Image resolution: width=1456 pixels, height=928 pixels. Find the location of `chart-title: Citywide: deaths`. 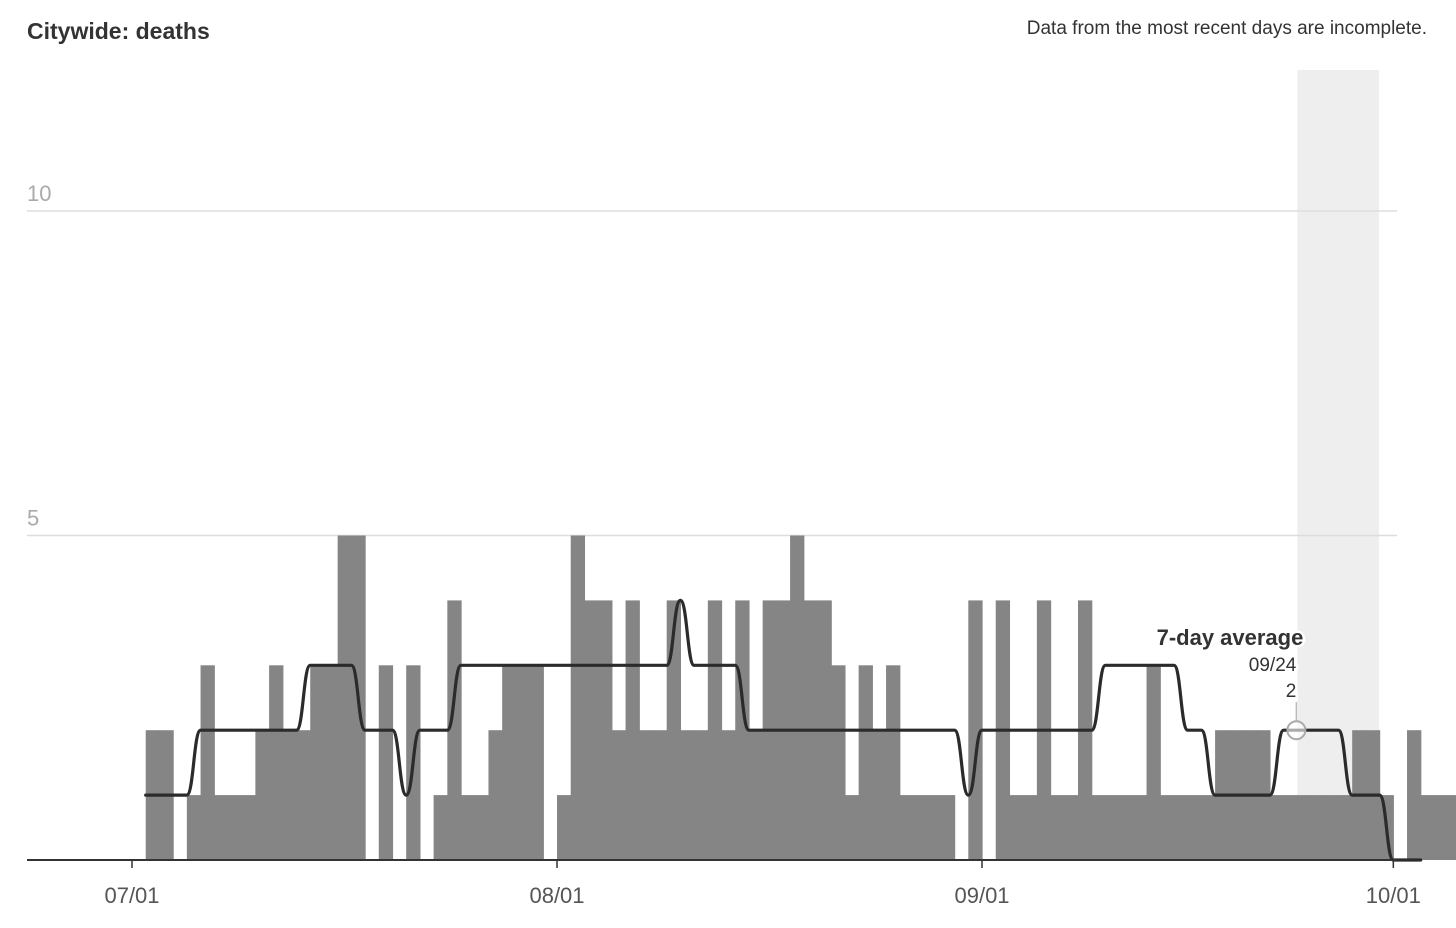

chart-title: Citywide: deaths is located at coordinates (118, 31).